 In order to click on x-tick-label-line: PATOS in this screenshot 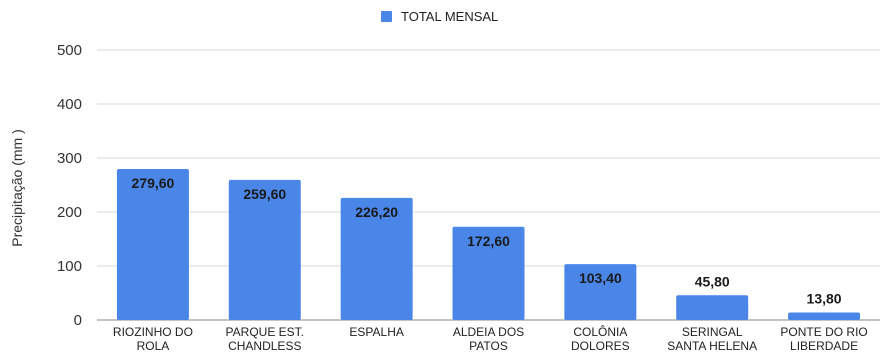, I will do `click(488, 346)`.